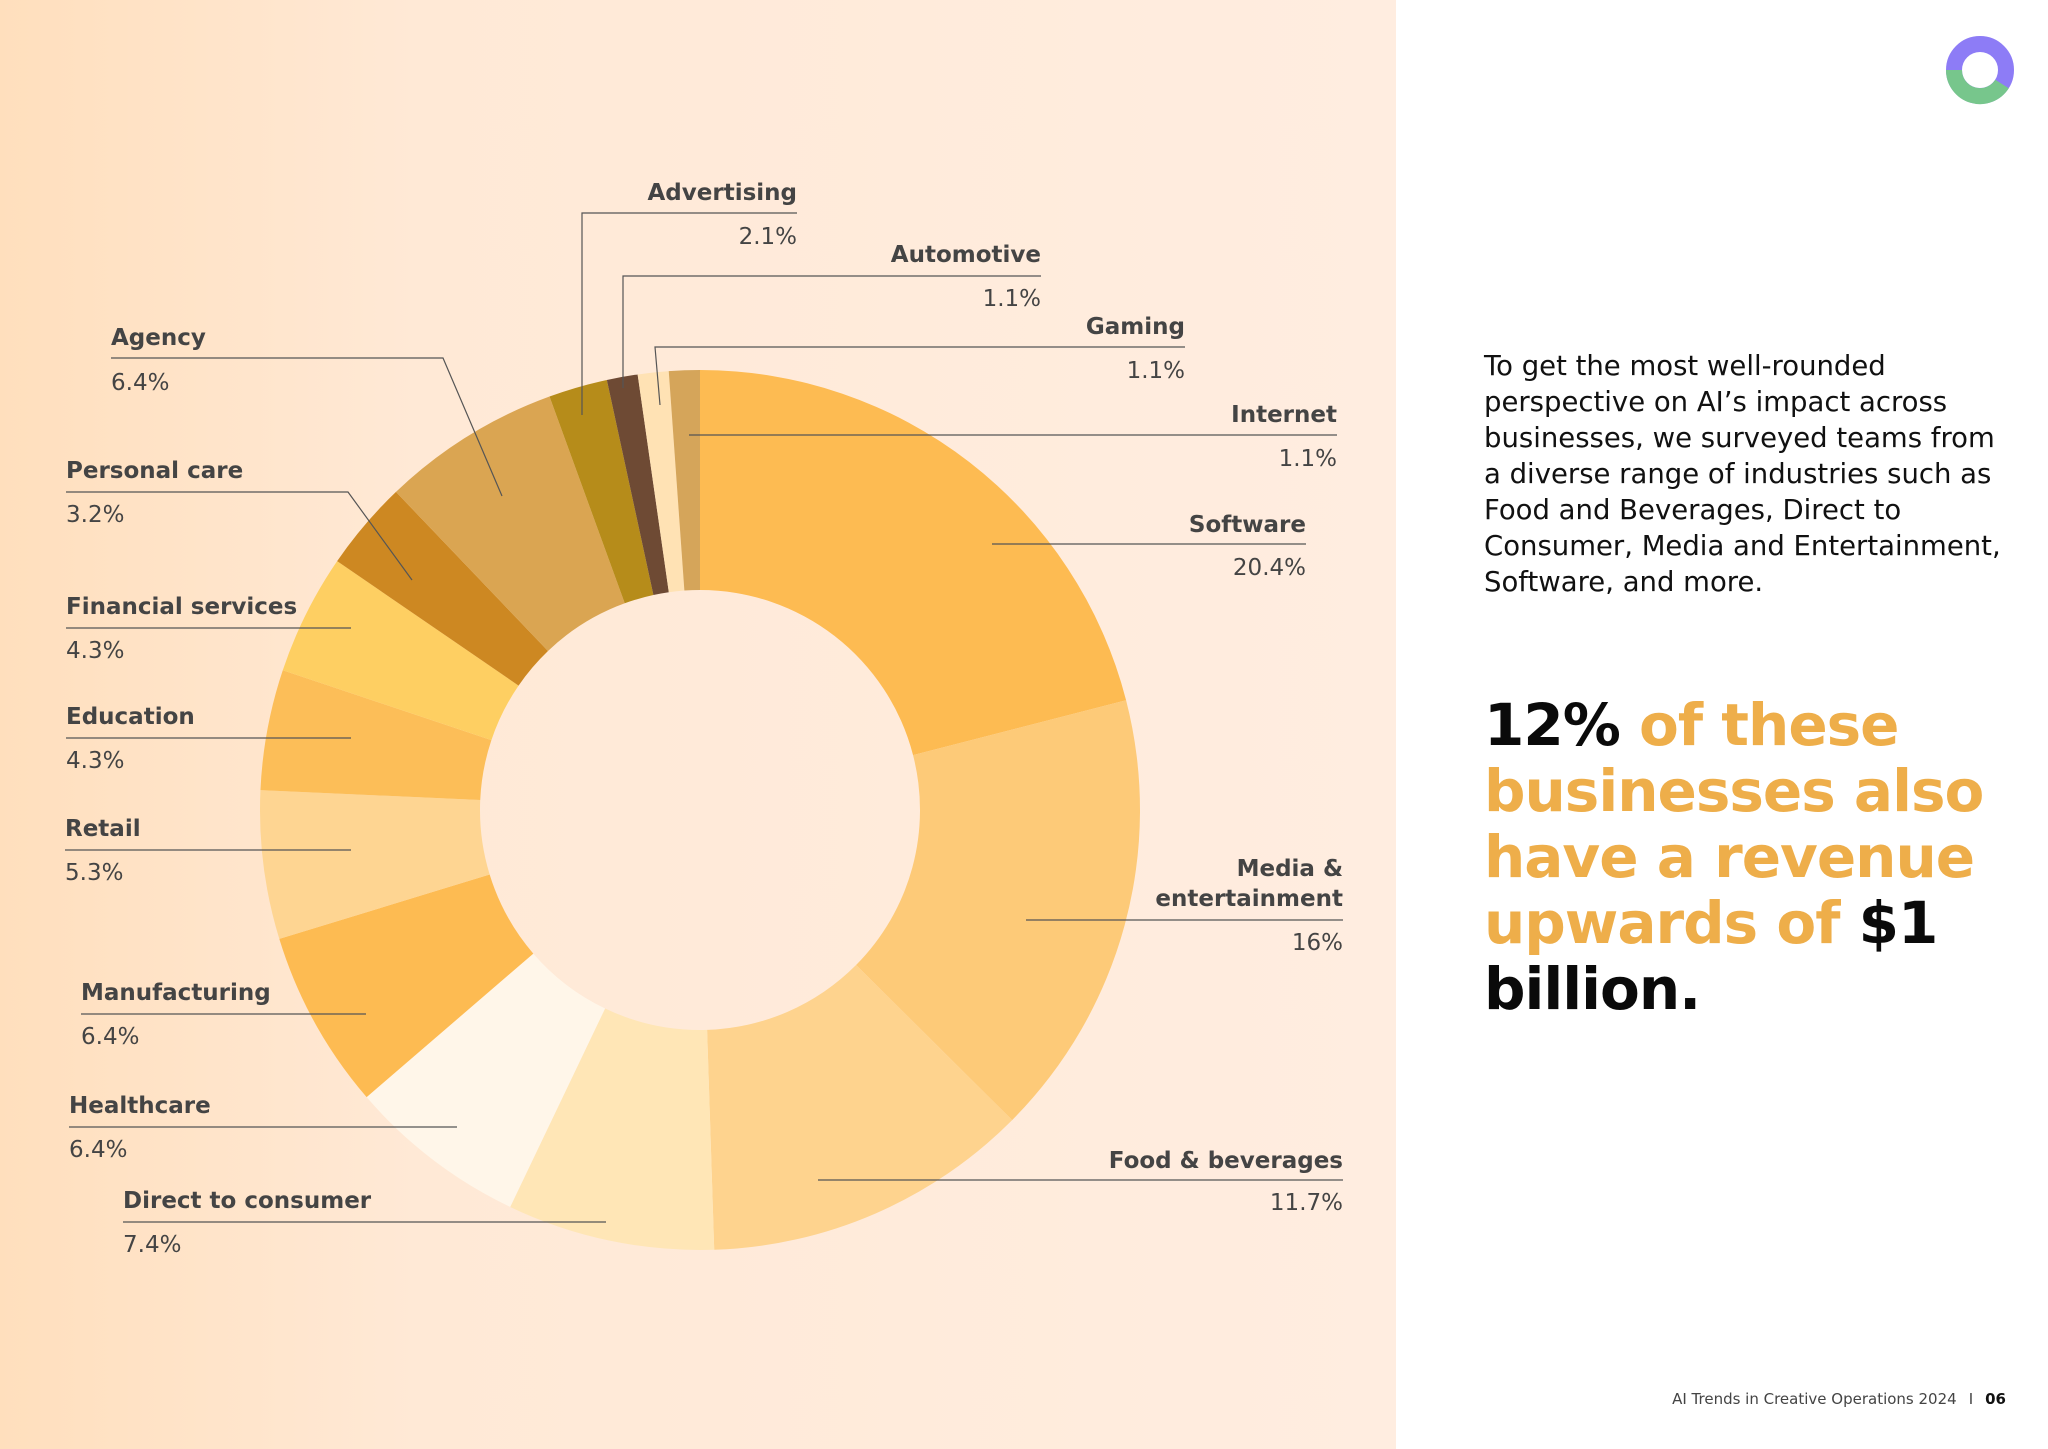  What do you see at coordinates (95, 515) in the screenshot?
I see `segment-value-label: 3.2%` at bounding box center [95, 515].